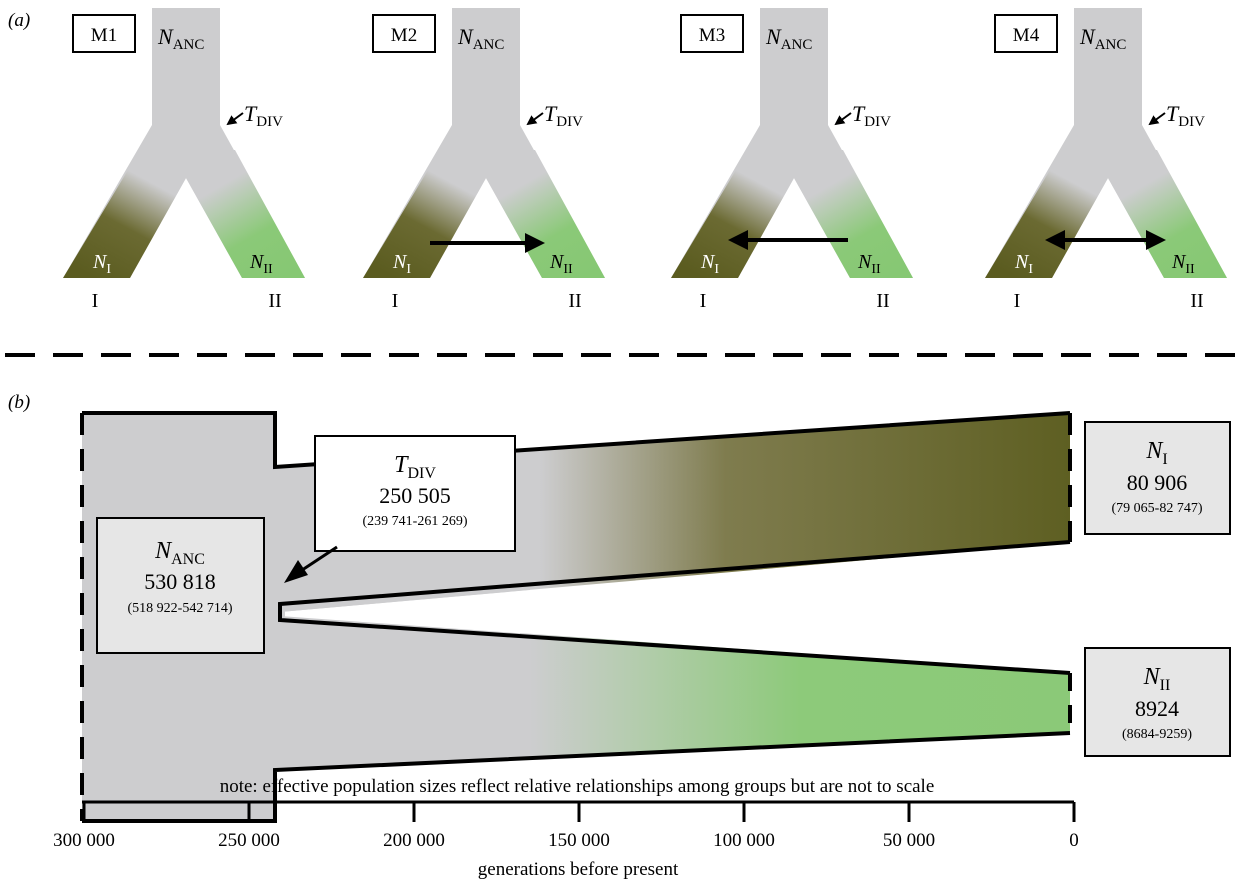 The height and width of the screenshot is (881, 1239). Describe the element at coordinates (415, 467) in the screenshot. I see `t-div-symbol: TDIV` at that location.